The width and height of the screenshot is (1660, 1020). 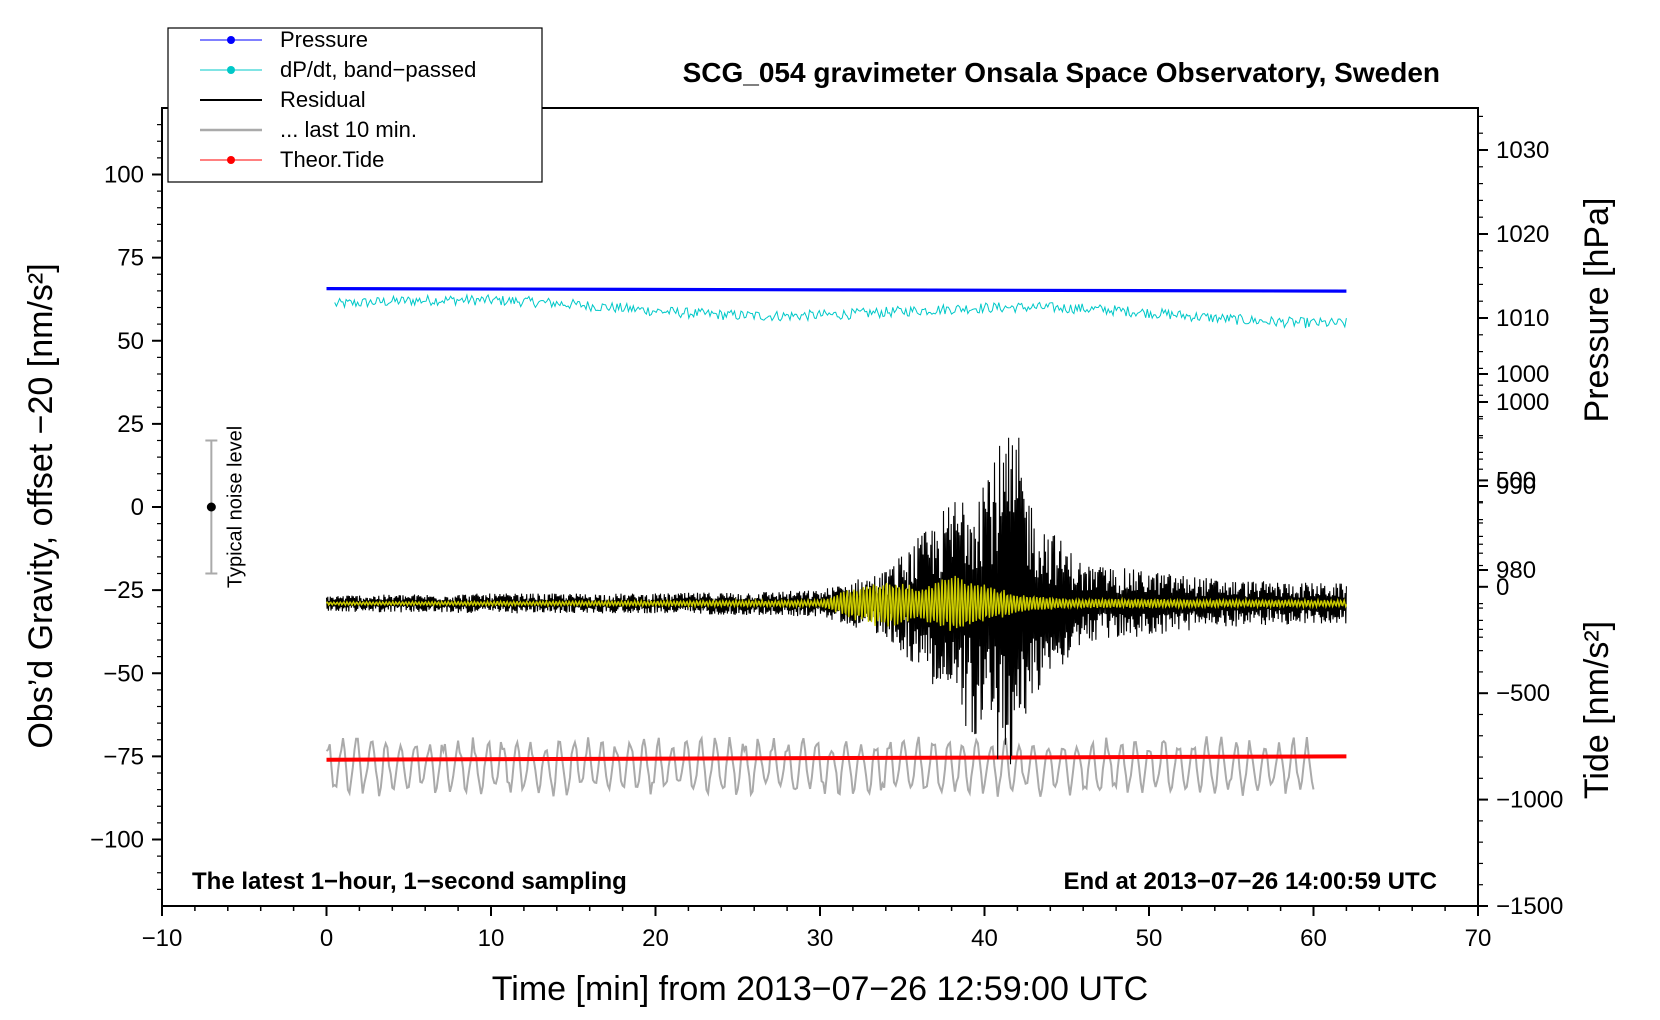 I want to click on series-pressure, so click(x=836, y=290).